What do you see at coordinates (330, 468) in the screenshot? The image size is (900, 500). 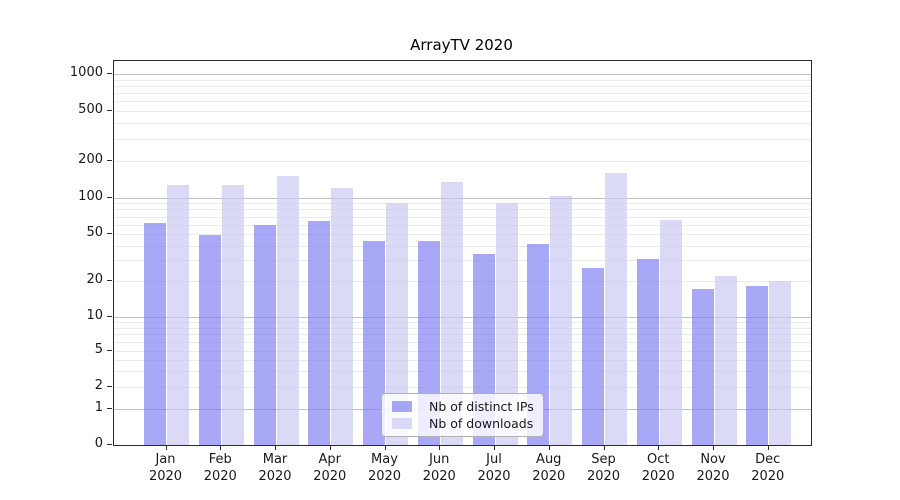 I see `x-tick-label-apr: Apr 2020` at bounding box center [330, 468].